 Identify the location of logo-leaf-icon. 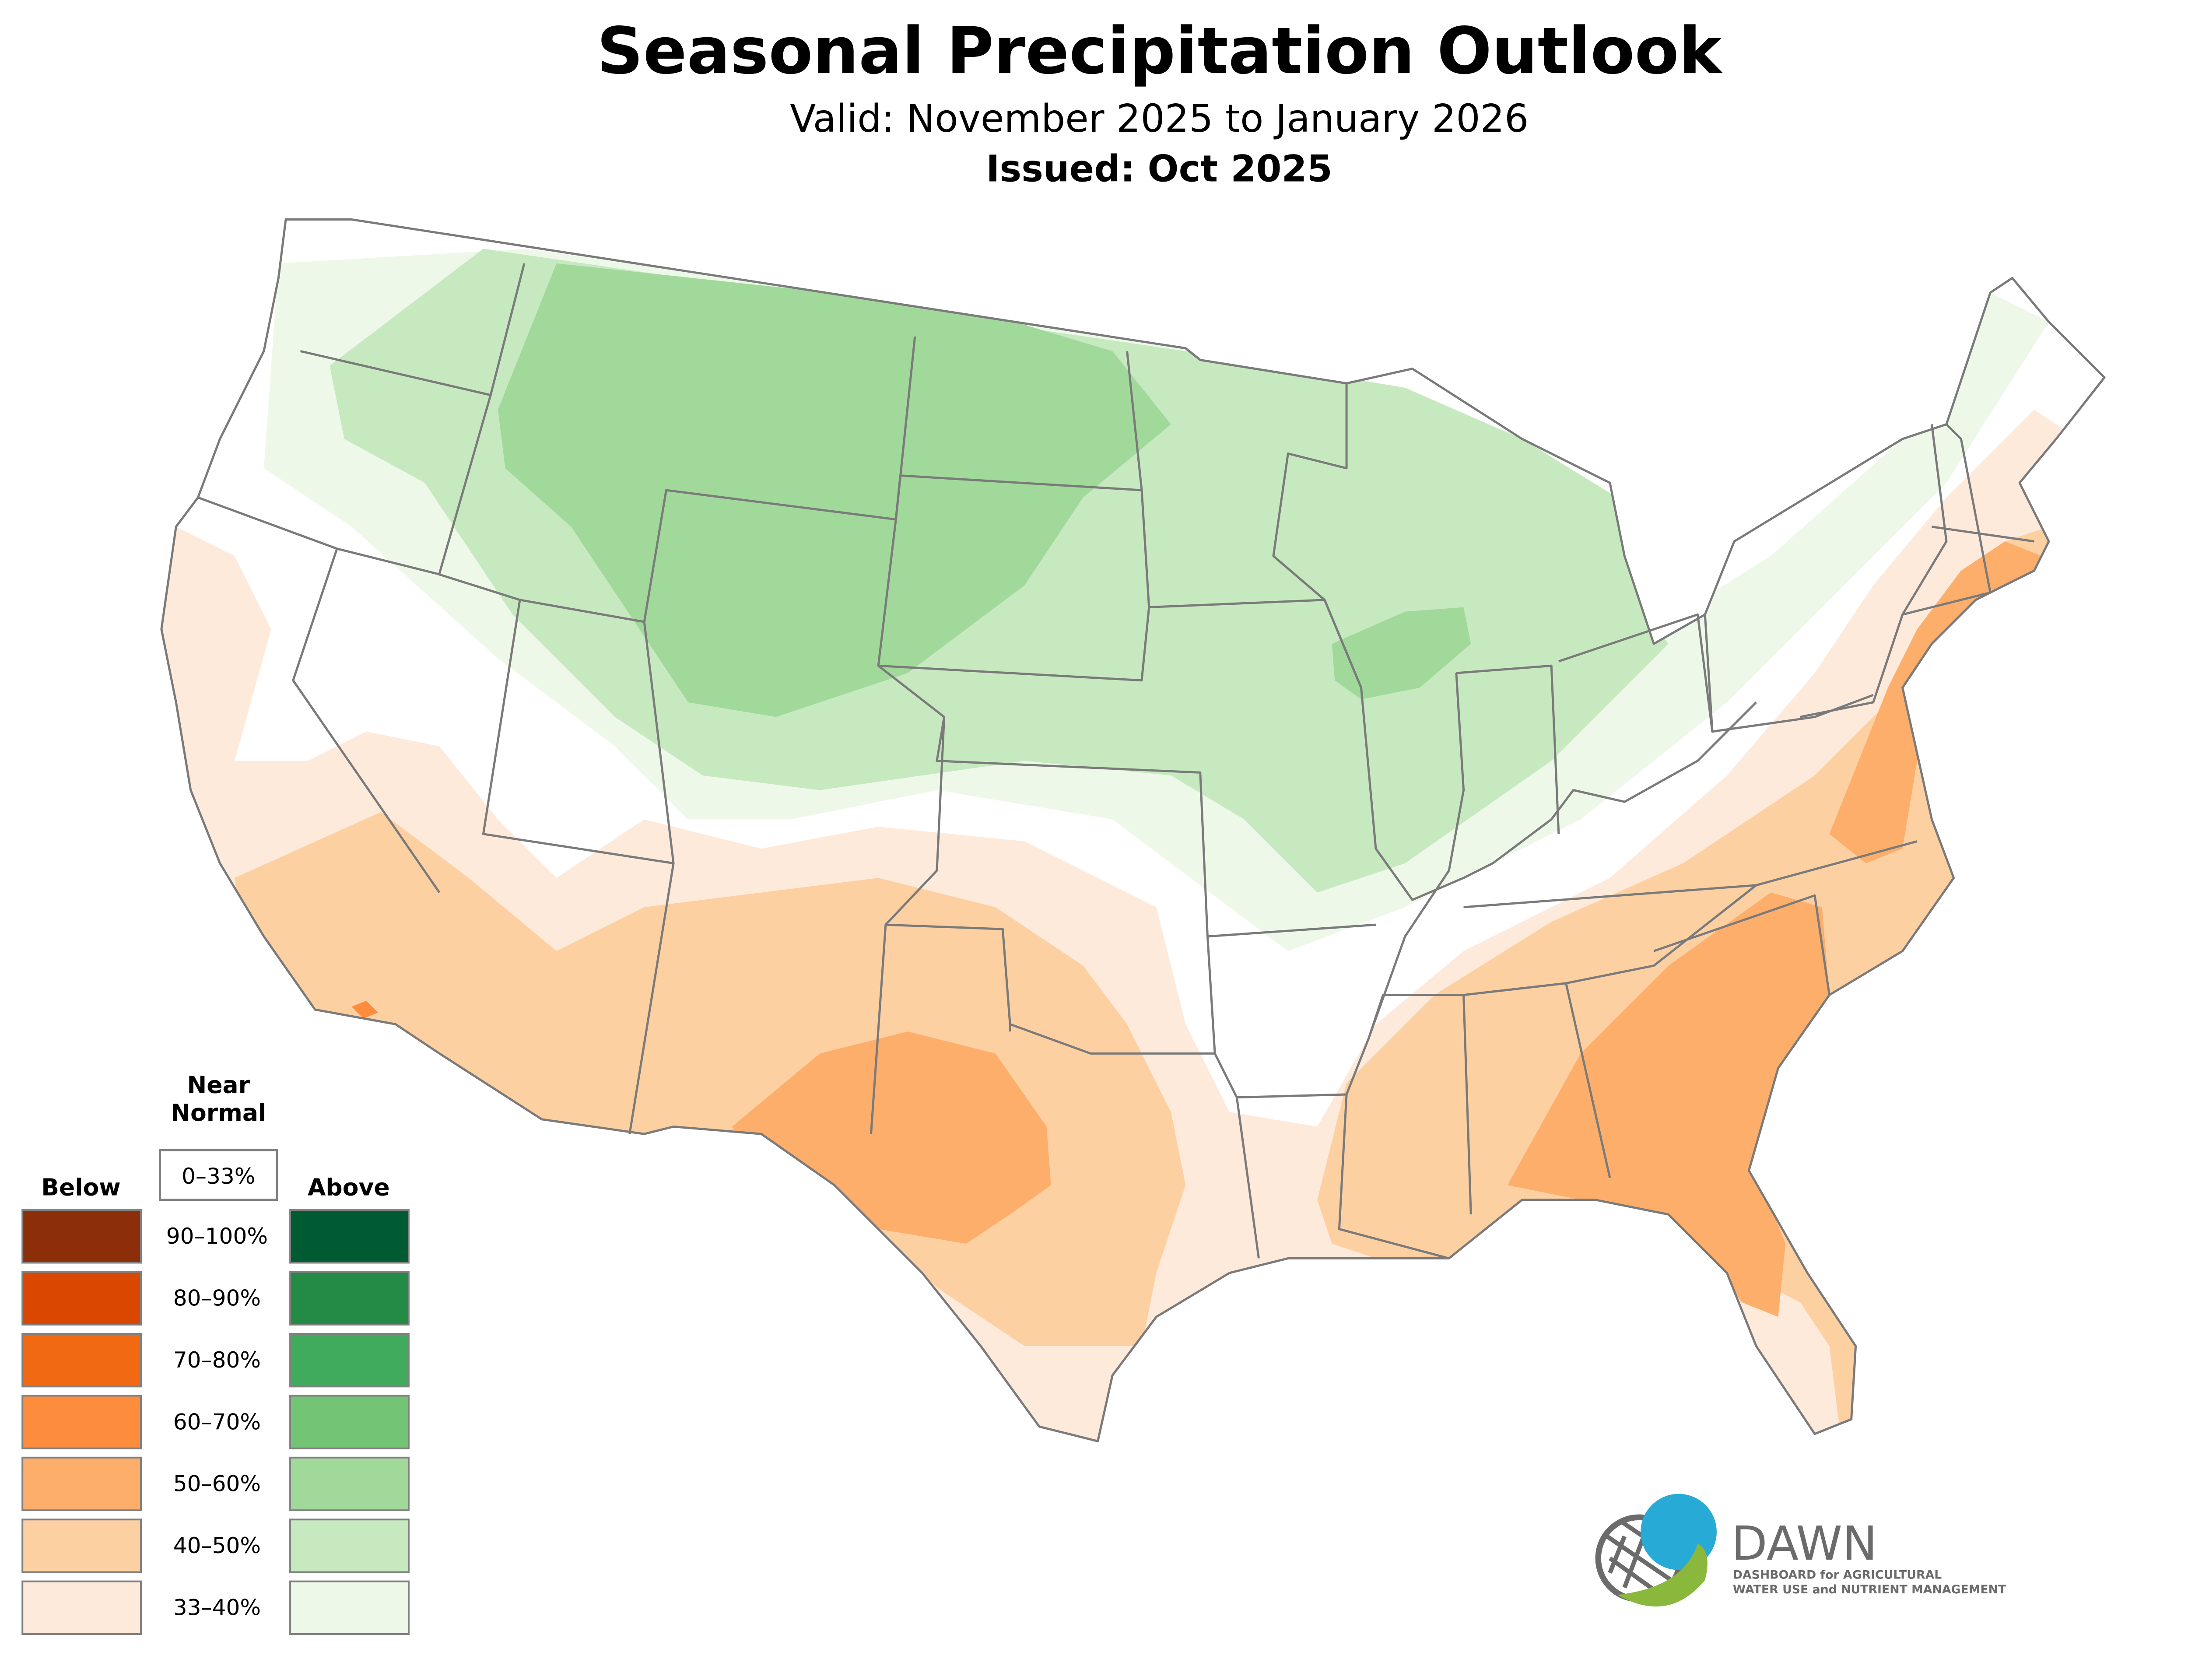
(1662, 1575).